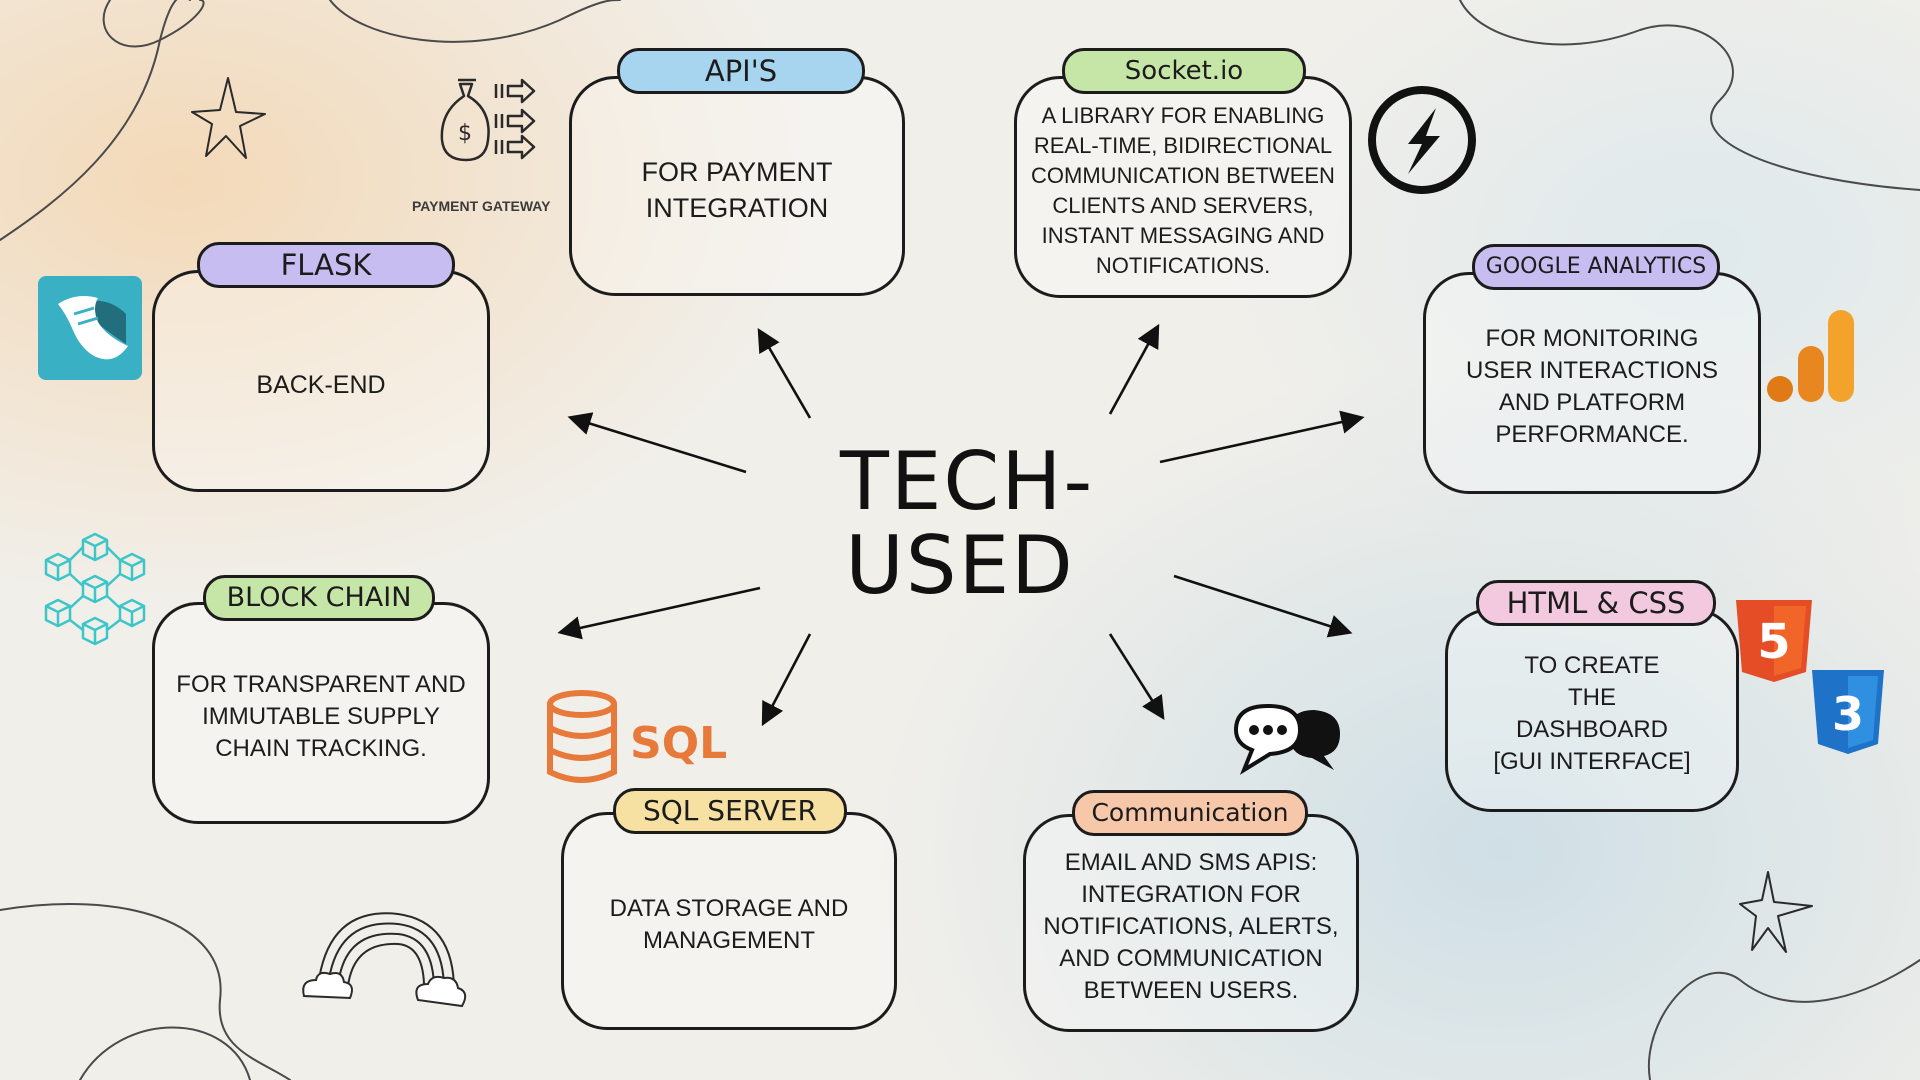  Describe the element at coordinates (153, 24) in the screenshot. I see `swirl-top-left-loop` at that location.